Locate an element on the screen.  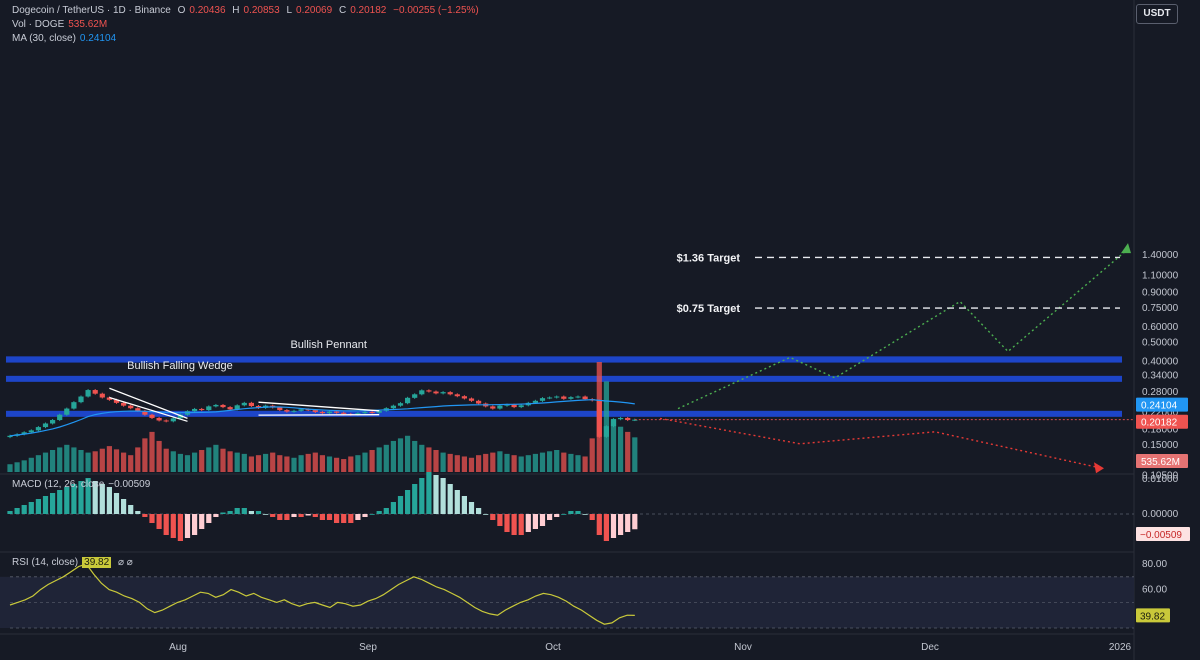
volume-label: Vol · DOGE is located at coordinates (38, 24).